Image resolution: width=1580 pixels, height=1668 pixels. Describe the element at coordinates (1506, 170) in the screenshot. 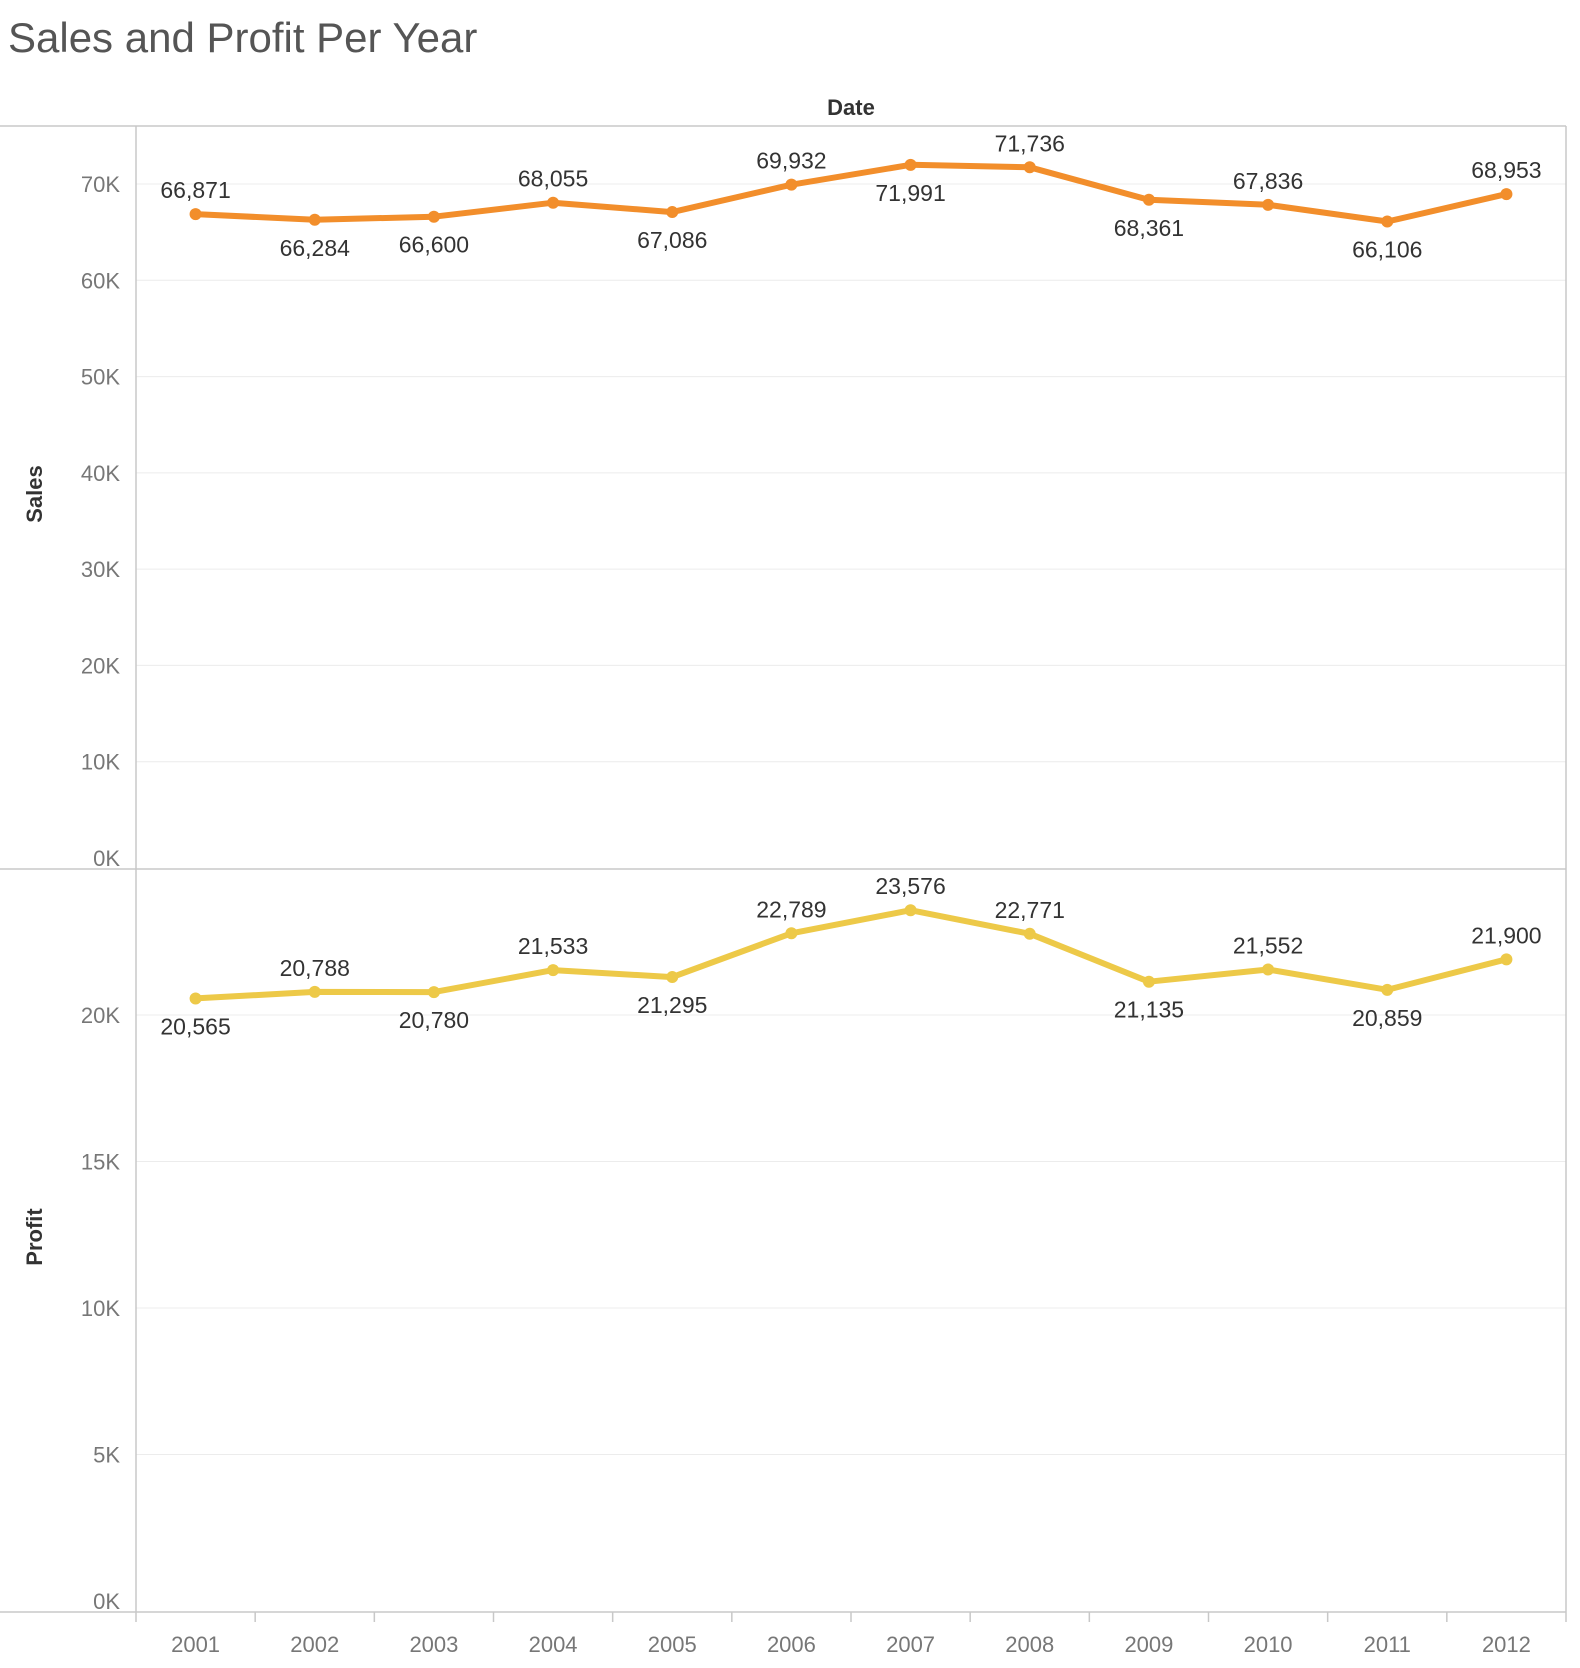

I see `sales-data-label: 68,953` at that location.